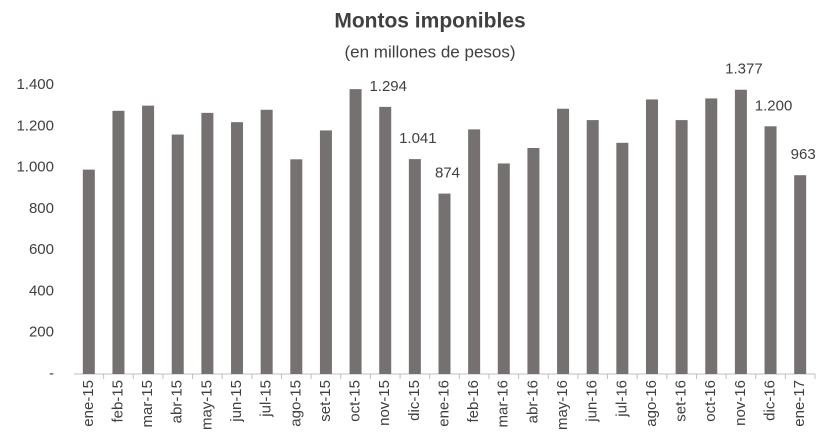  I want to click on x-tick-label: ene-16, so click(443, 403).